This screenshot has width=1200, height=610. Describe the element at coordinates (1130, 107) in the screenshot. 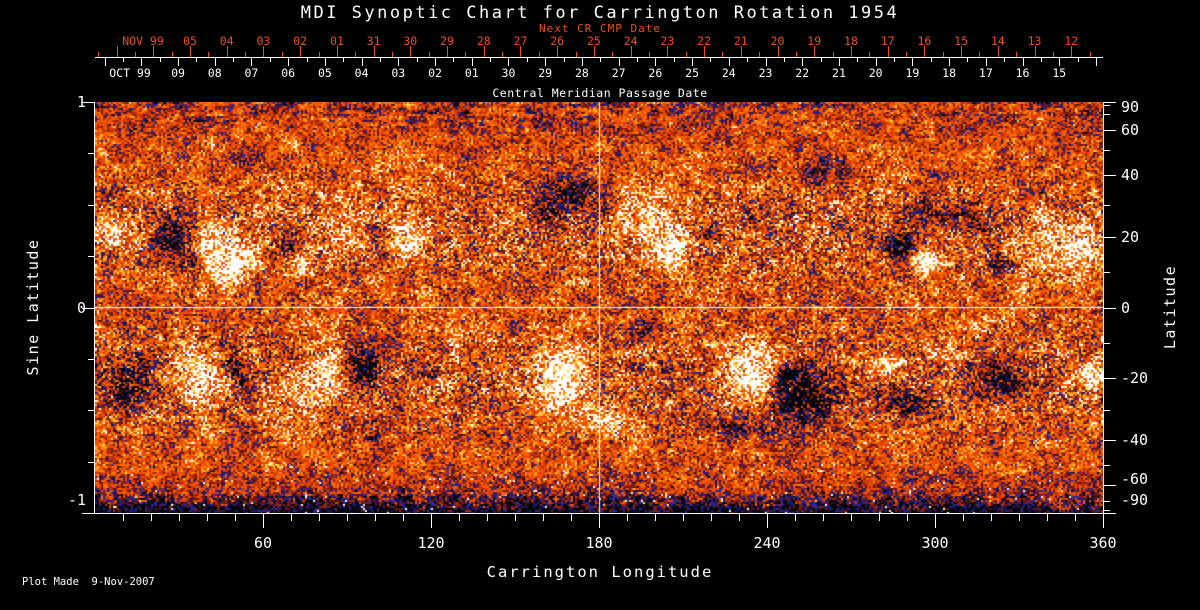

I see `latitude-tick-label: 90` at that location.